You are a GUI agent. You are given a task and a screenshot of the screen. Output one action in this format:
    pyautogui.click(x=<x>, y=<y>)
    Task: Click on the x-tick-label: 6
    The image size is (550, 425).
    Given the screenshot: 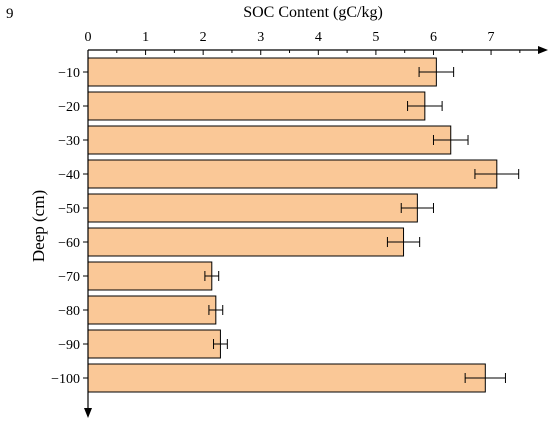 What is the action you would take?
    pyautogui.click(x=433, y=37)
    